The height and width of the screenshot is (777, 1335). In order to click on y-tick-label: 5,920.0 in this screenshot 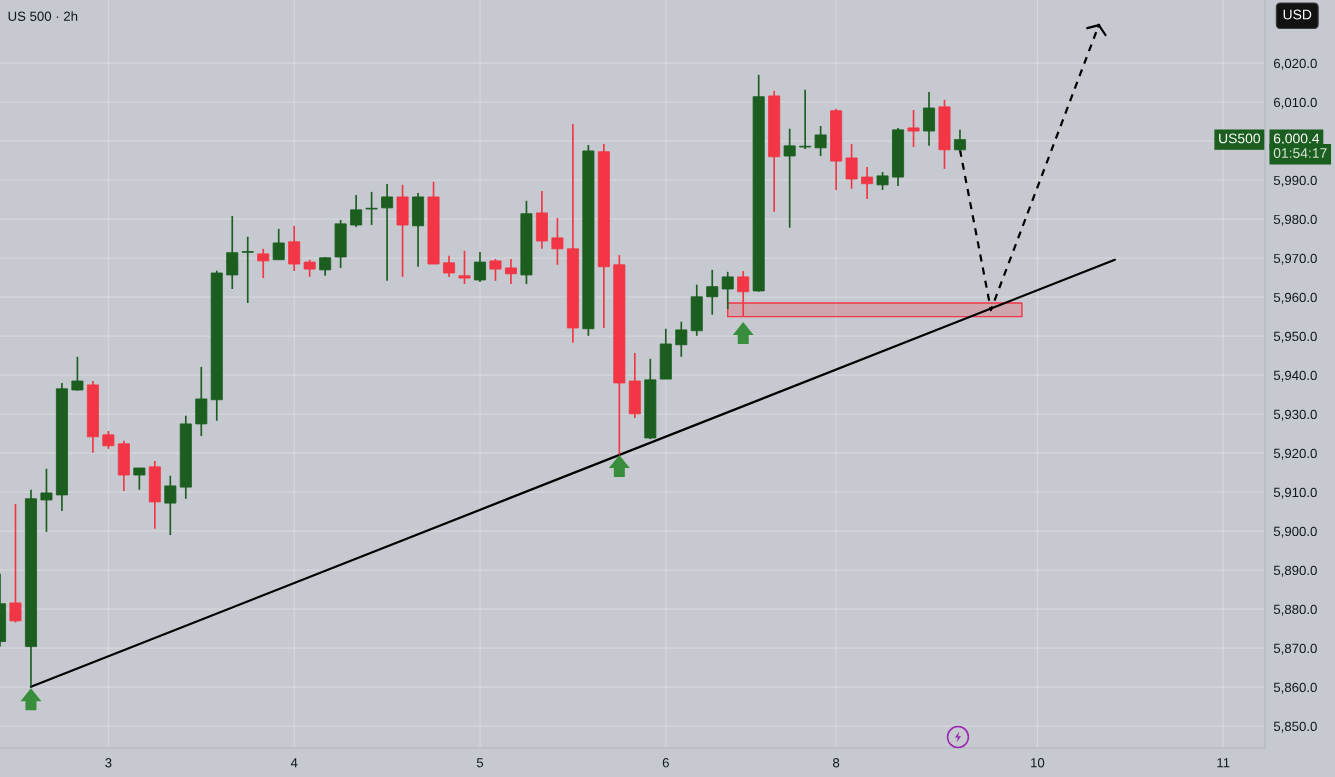, I will do `click(1295, 454)`.